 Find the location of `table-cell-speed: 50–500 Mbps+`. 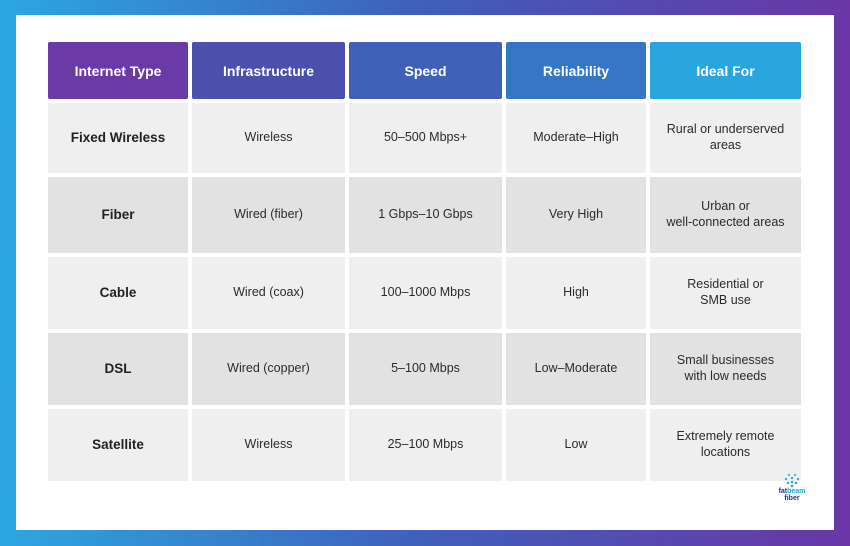

table-cell-speed: 50–500 Mbps+ is located at coordinates (425, 138).